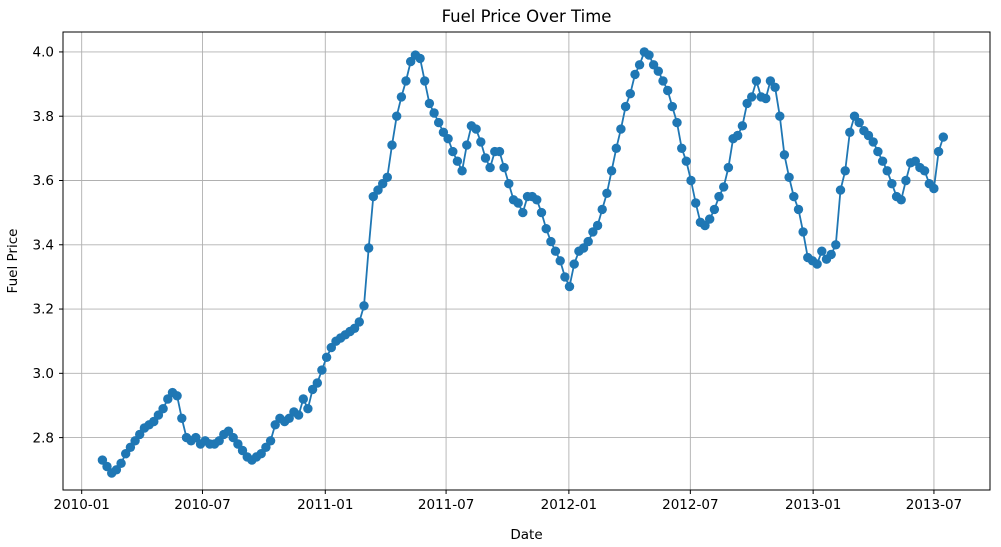 Image resolution: width=1001 pixels, height=547 pixels. What do you see at coordinates (13, 261) in the screenshot?
I see `y-axis-label: Fuel Price` at bounding box center [13, 261].